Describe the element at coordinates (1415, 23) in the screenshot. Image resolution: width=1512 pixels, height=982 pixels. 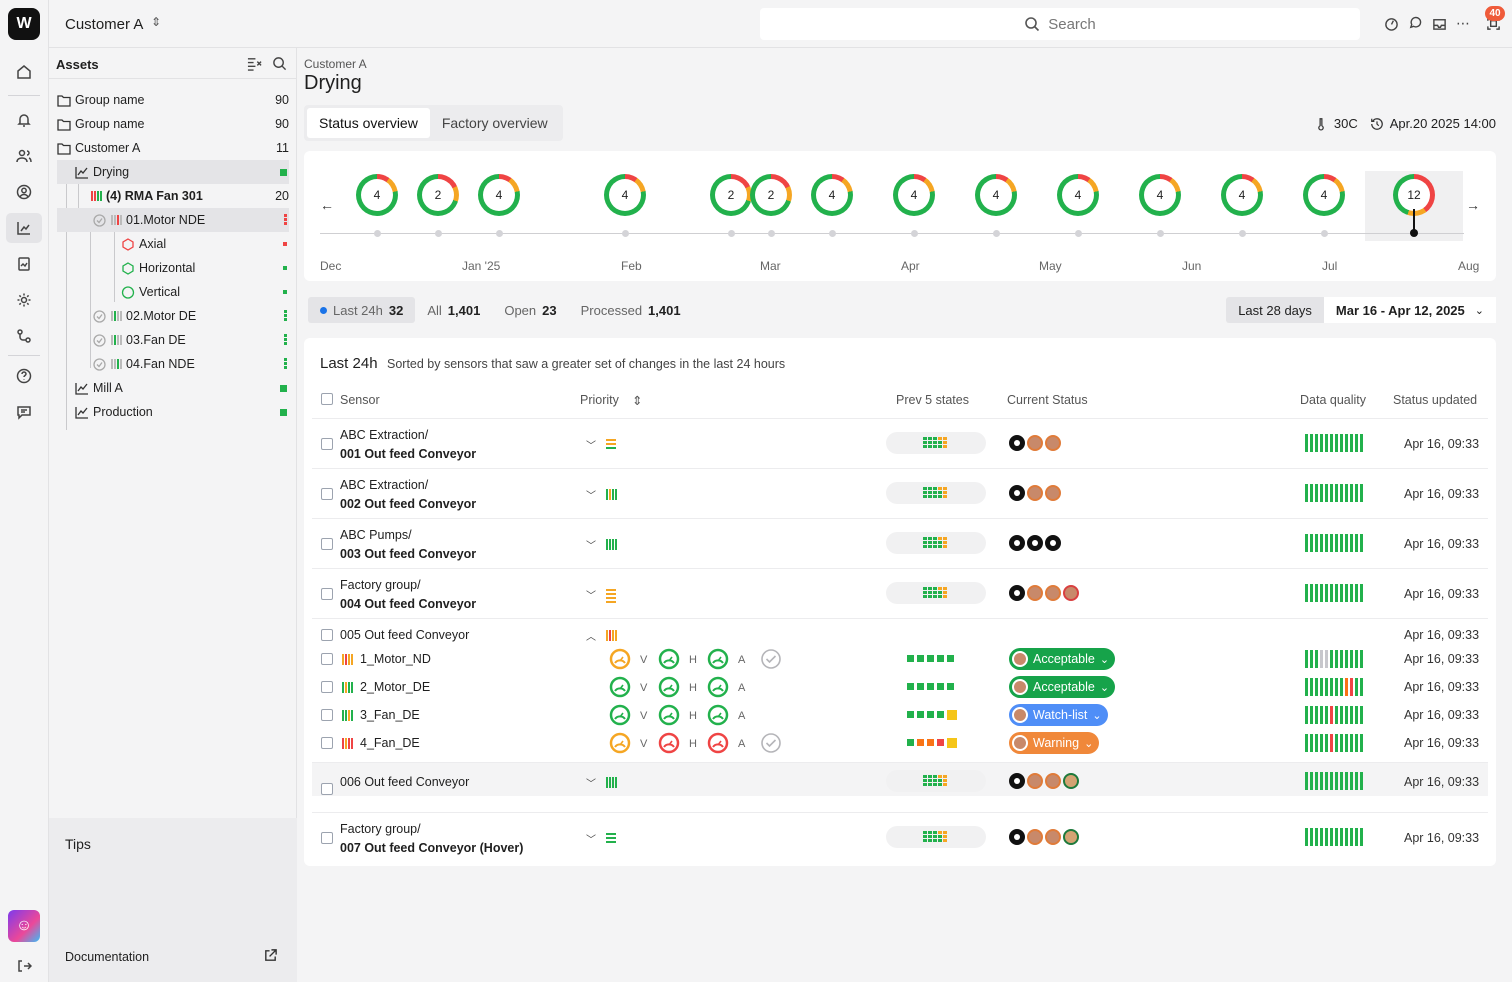
I see `chat-icon` at that location.